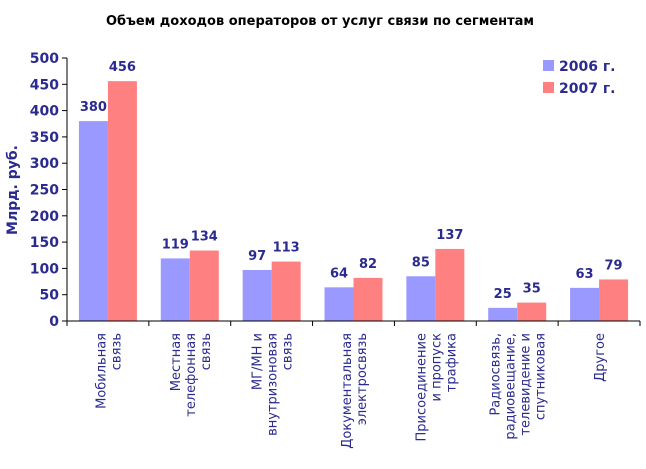  I want to click on y-tick-label: 50, so click(50, 296).